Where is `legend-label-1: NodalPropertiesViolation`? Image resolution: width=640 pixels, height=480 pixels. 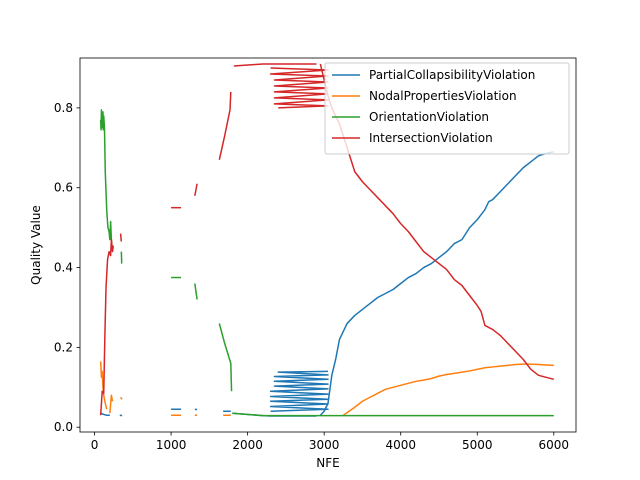 legend-label-1: NodalPropertiesViolation is located at coordinates (443, 96).